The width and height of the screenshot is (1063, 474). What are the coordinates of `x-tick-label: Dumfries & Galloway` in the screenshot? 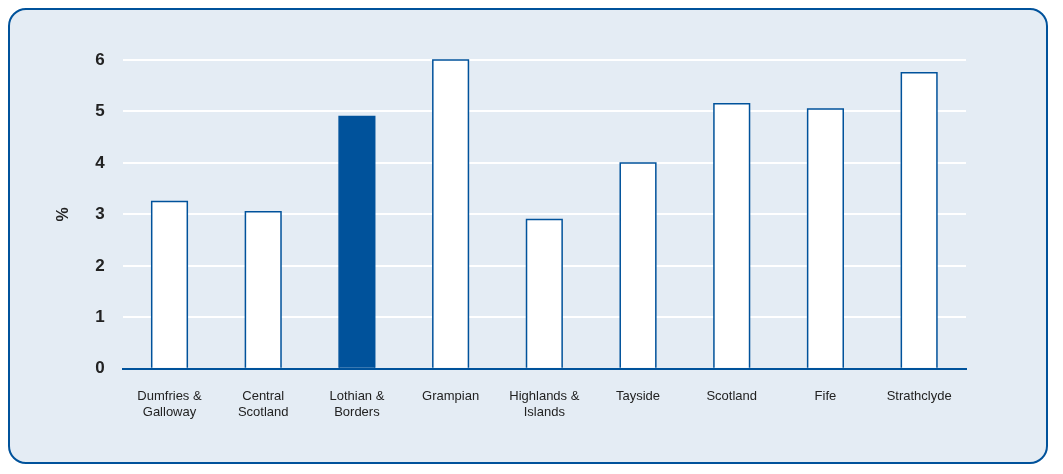 It's located at (169, 403).